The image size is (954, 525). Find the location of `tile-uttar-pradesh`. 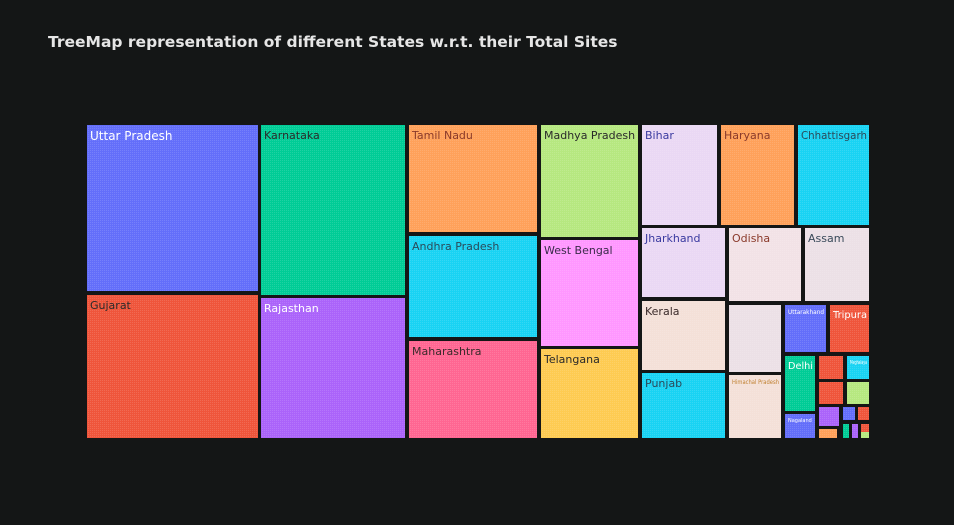

tile-uttar-pradesh is located at coordinates (172, 208).